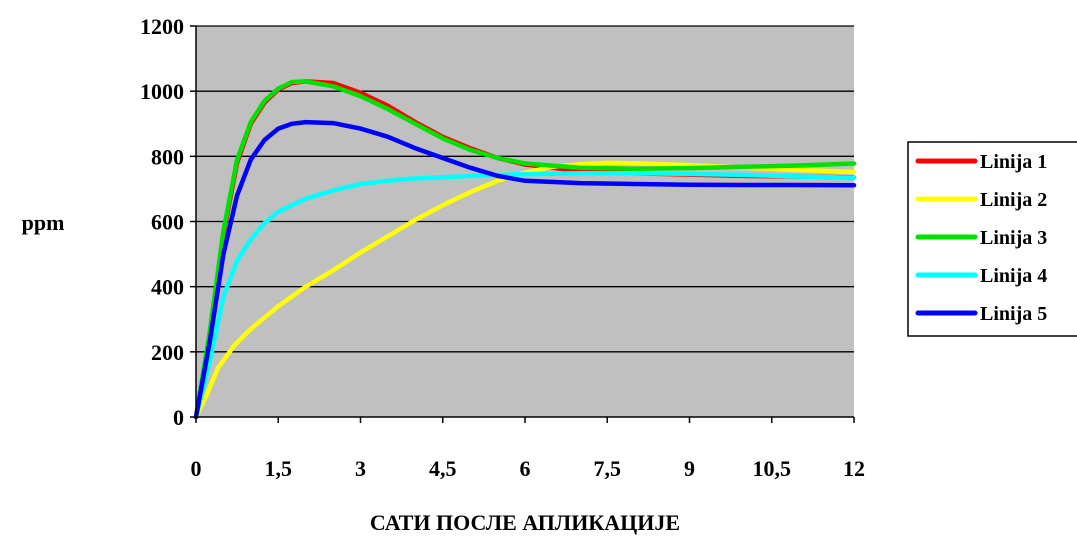 This screenshot has width=1077, height=537. What do you see at coordinates (167, 156) in the screenshot?
I see `y-tick-label: 800` at bounding box center [167, 156].